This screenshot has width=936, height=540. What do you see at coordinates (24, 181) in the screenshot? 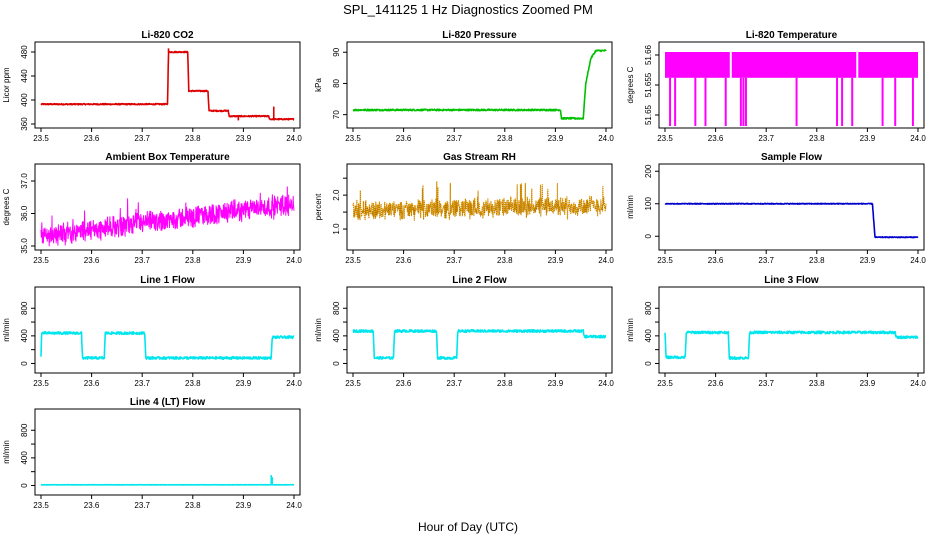
I see `y-tick-label: 37.0` at bounding box center [24, 181].